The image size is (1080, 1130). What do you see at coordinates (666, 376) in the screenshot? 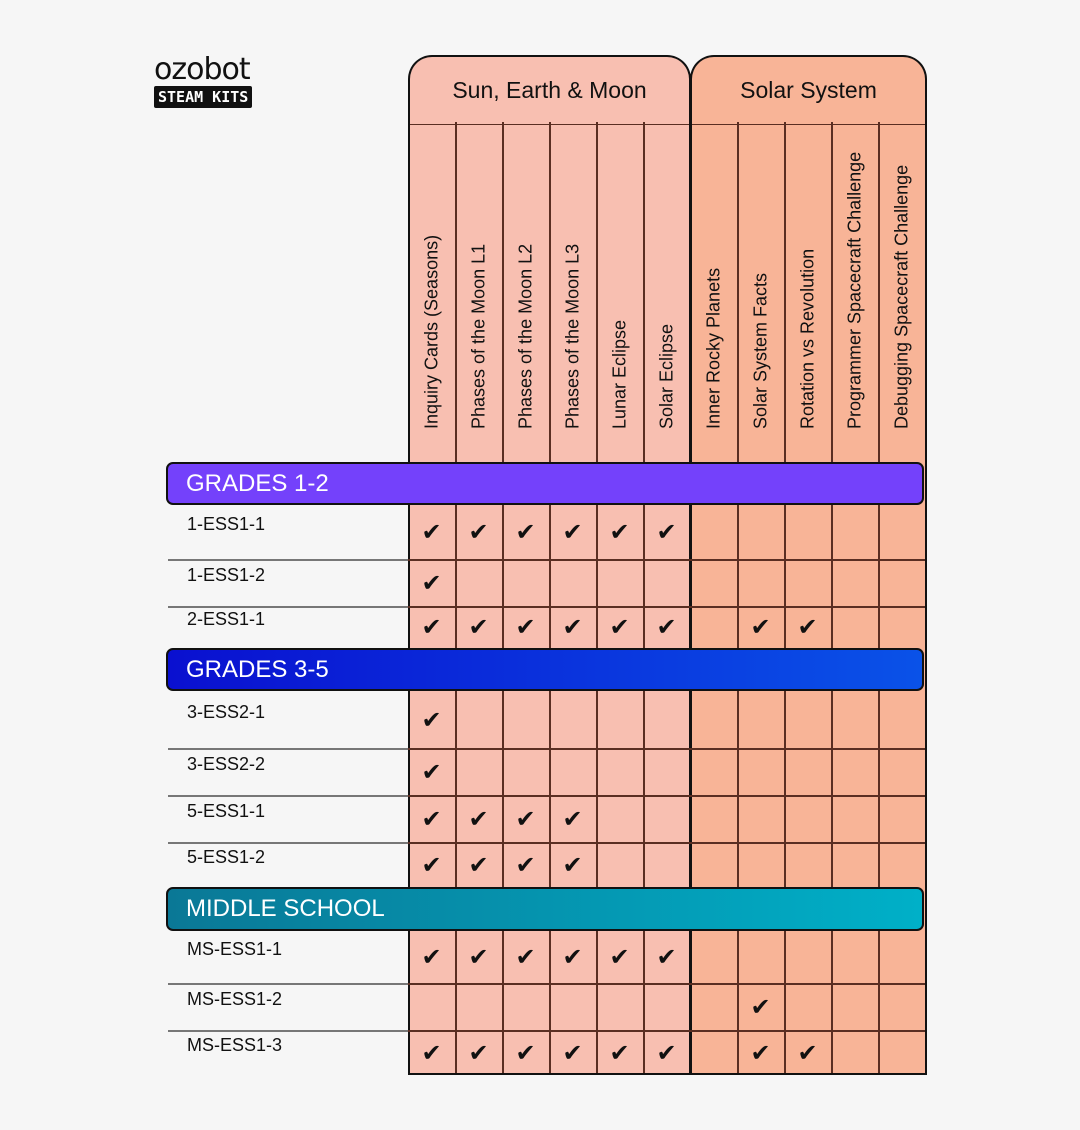
I see `column-label: Solar Eclipse` at bounding box center [666, 376].